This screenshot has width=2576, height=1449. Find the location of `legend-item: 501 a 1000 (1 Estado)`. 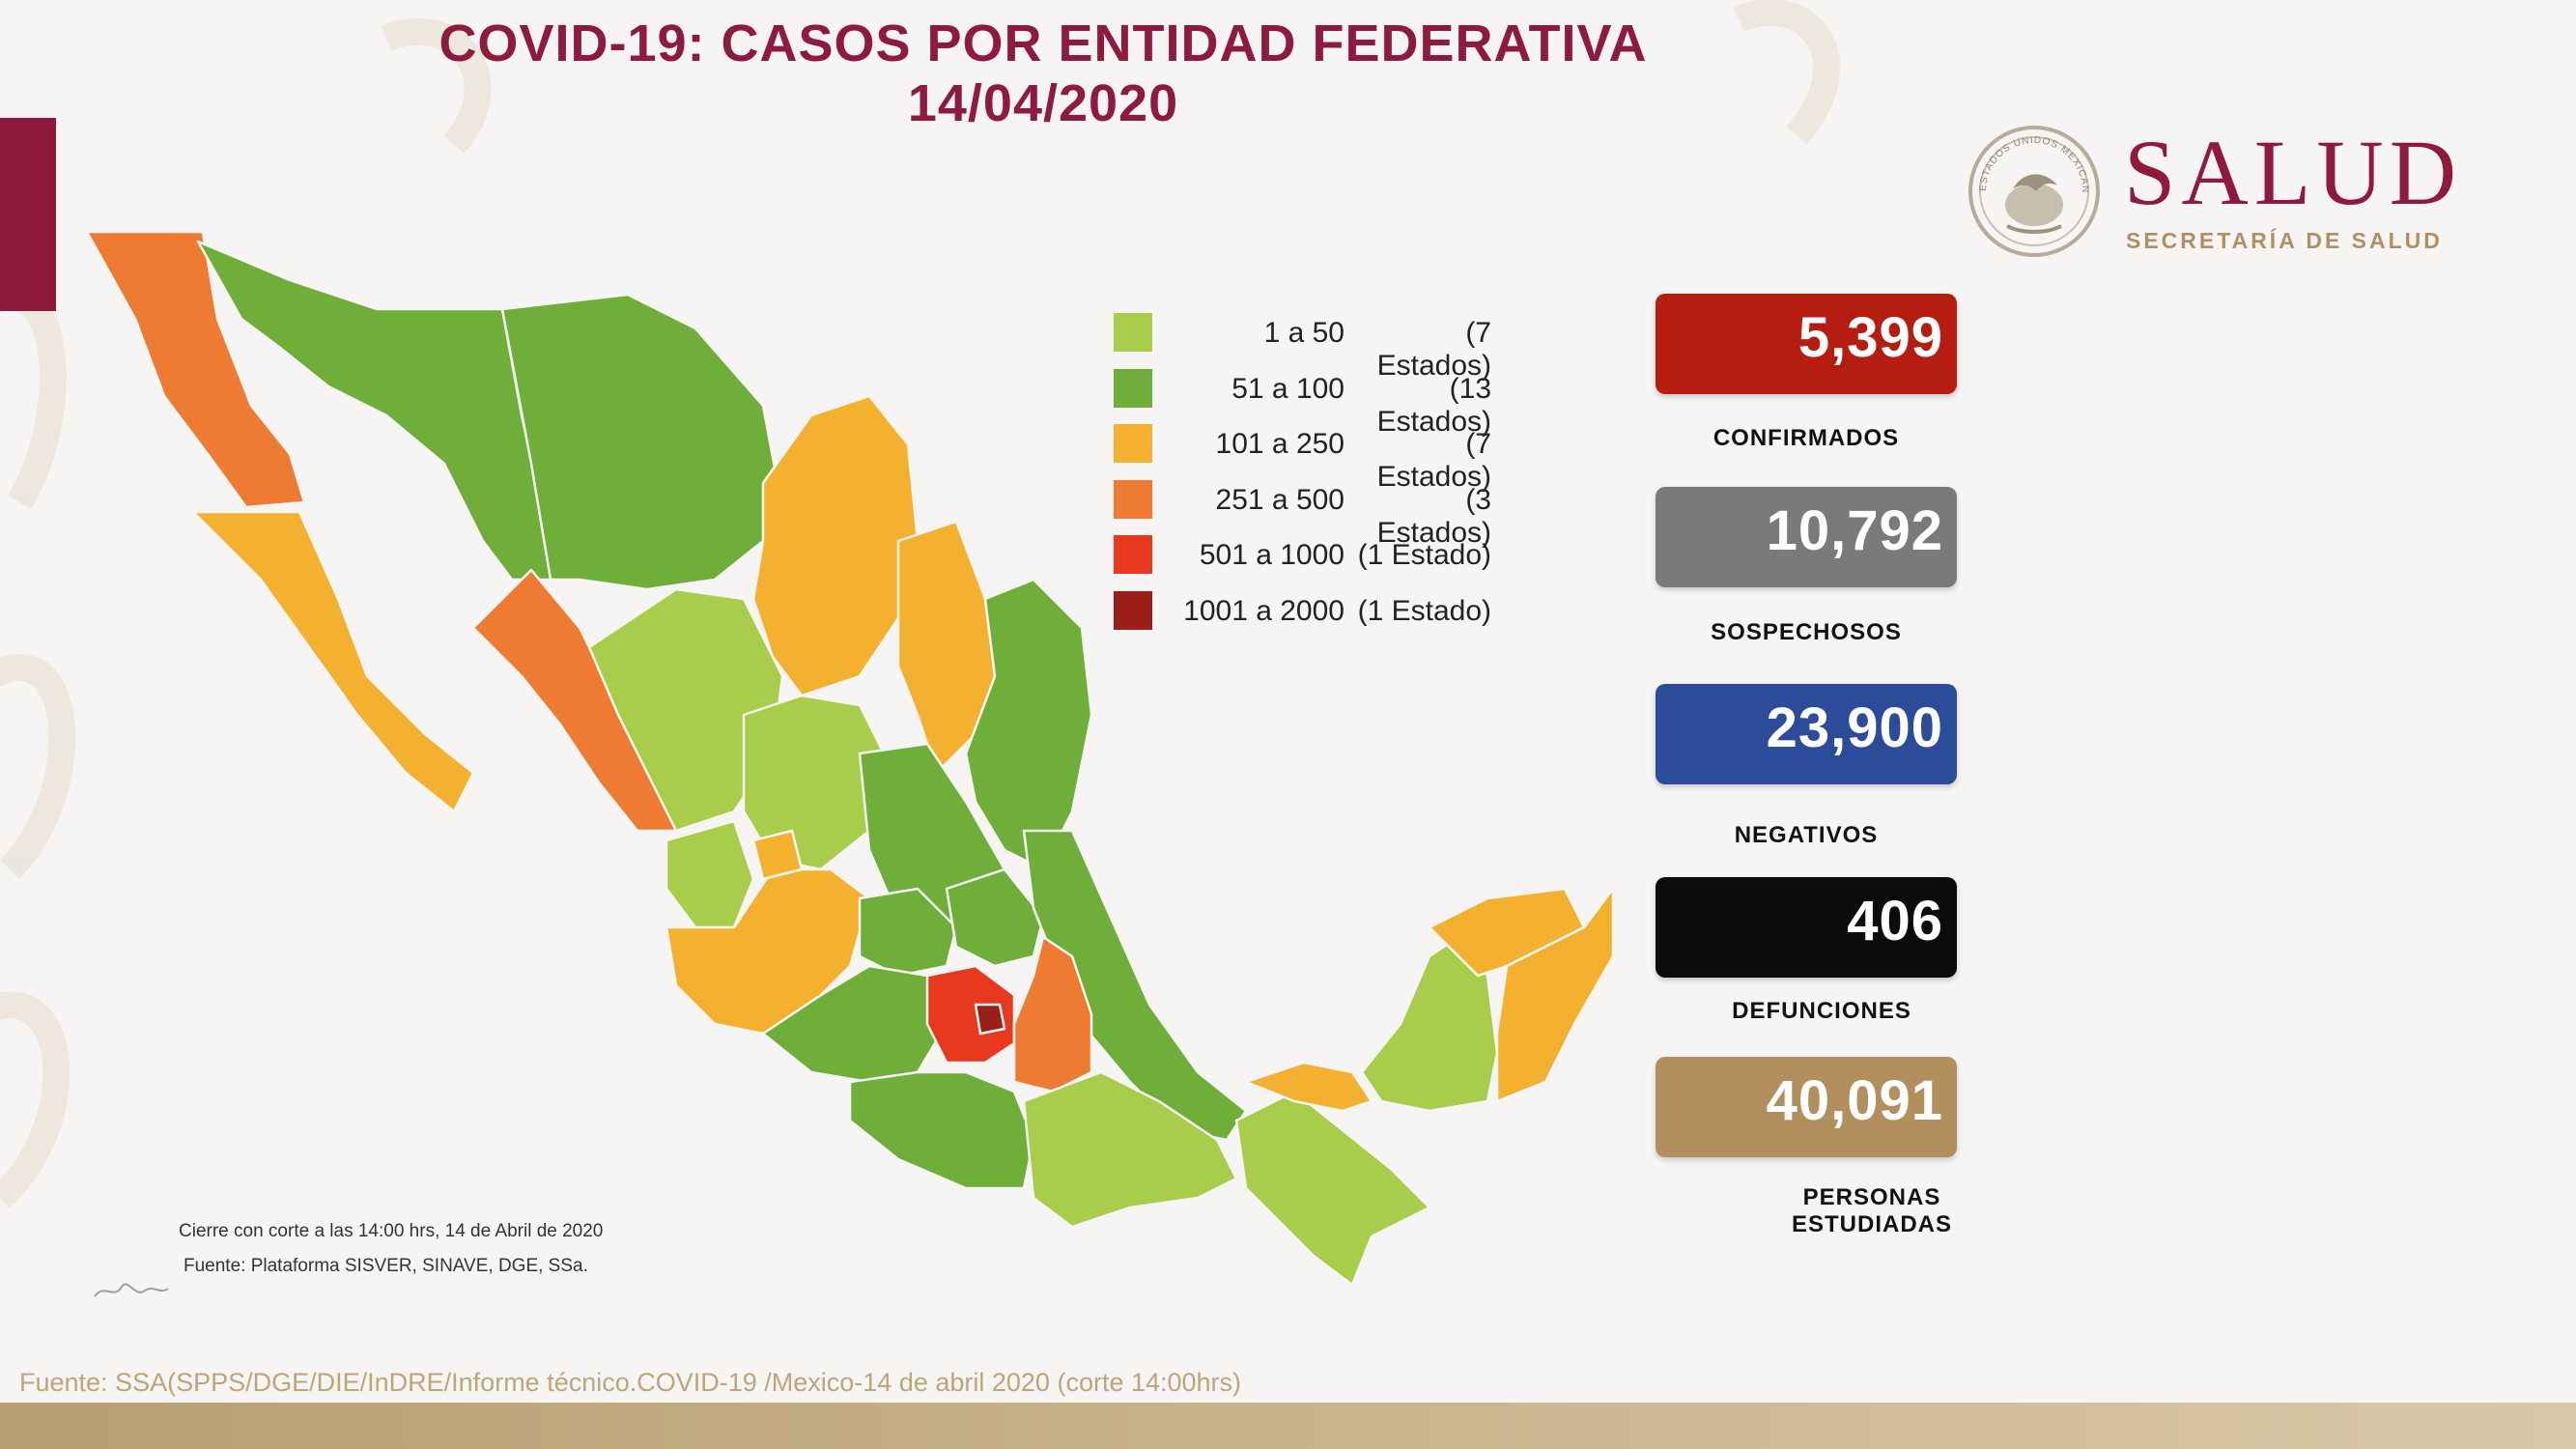

legend-item: 501 a 1000 (1 Estado) is located at coordinates (1304, 559).